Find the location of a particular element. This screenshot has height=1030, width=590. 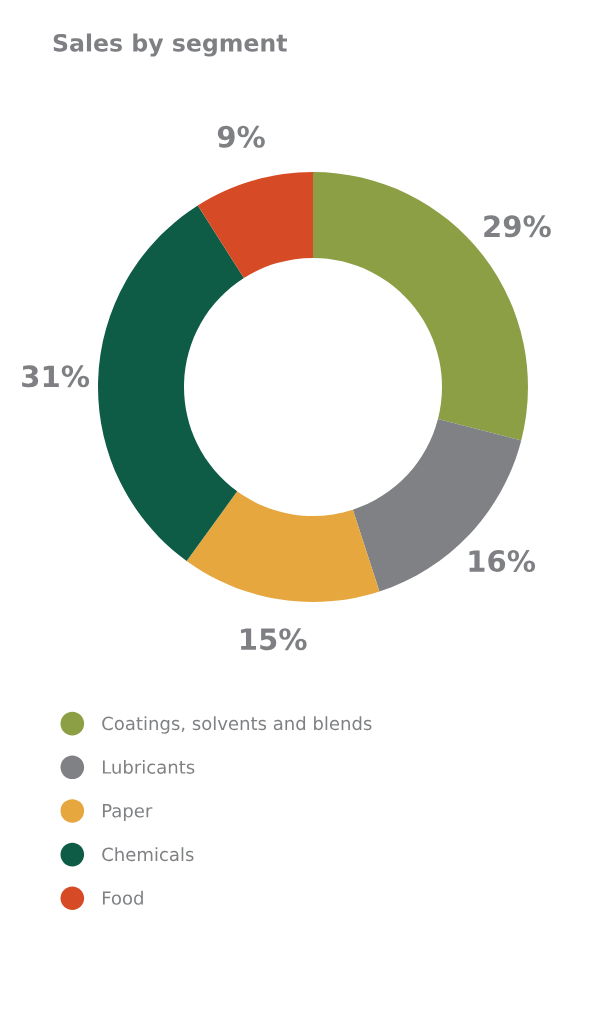

data-label: 31% is located at coordinates (56, 376).